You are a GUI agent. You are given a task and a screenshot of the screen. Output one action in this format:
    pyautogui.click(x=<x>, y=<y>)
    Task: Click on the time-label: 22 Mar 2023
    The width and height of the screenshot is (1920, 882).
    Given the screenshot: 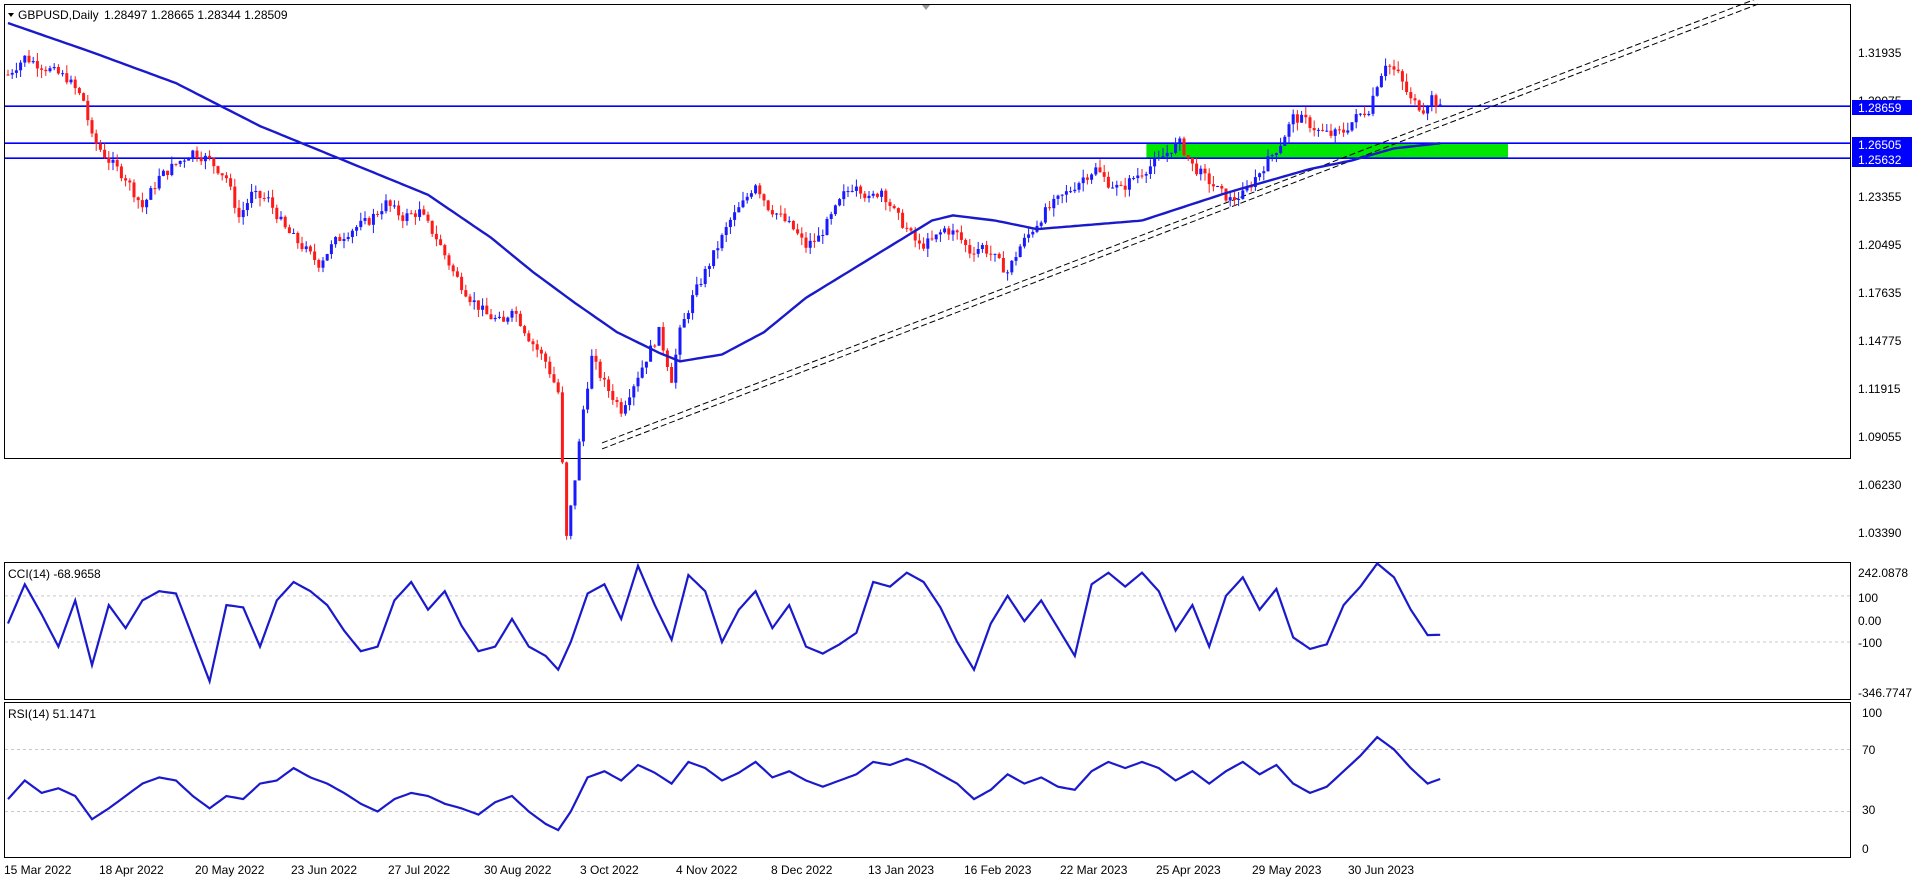 What is the action you would take?
    pyautogui.click(x=1094, y=870)
    